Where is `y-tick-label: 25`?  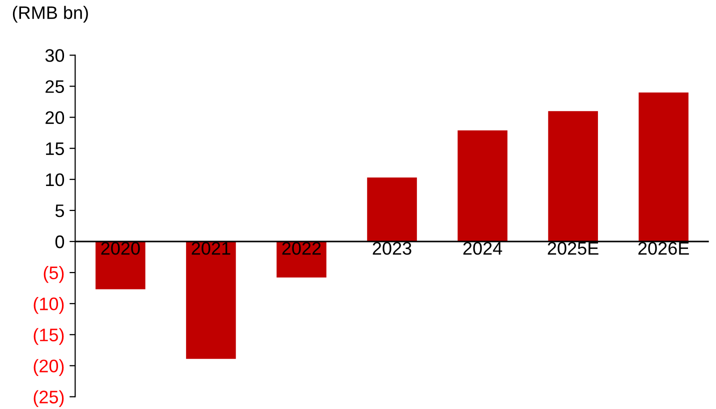
y-tick-label: 25 is located at coordinates (55, 86).